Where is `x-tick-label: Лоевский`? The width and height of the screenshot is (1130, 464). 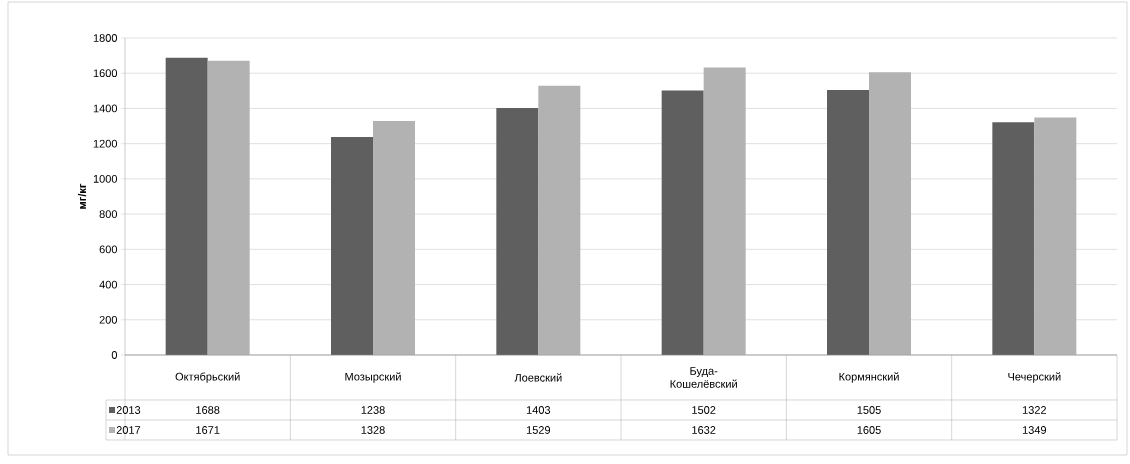 x-tick-label: Лоевский is located at coordinates (538, 377).